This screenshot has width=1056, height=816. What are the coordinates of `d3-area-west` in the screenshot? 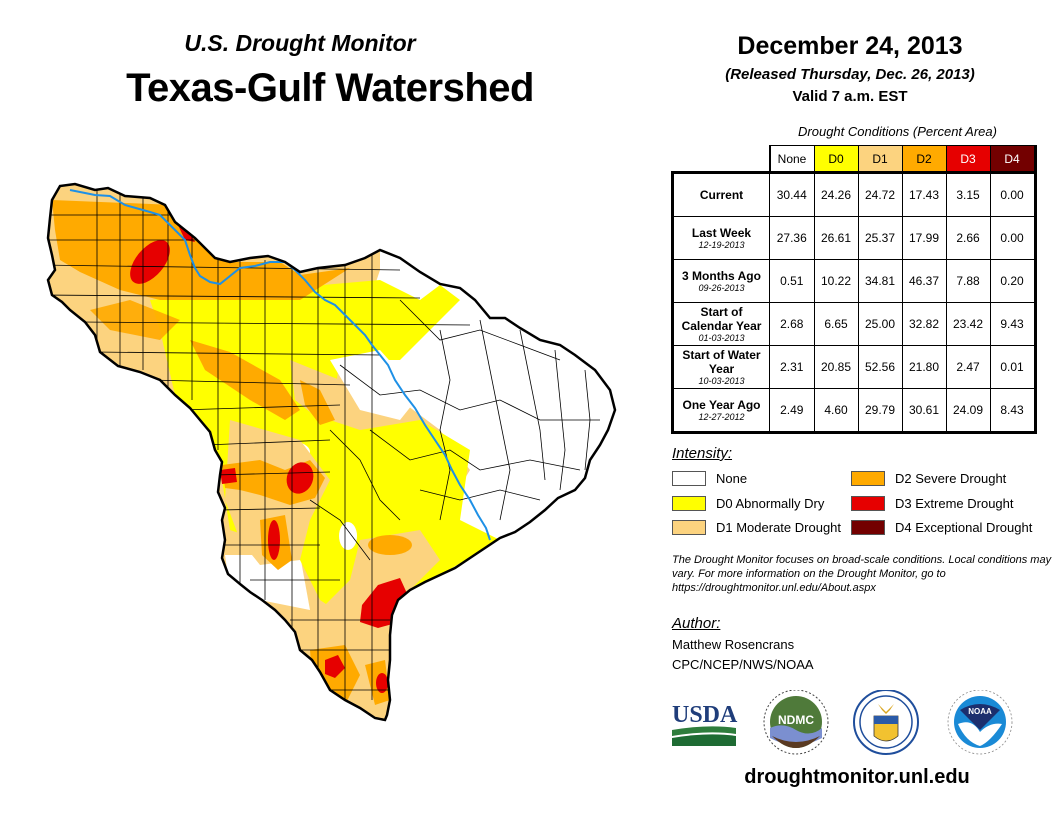 It's located at (300, 478).